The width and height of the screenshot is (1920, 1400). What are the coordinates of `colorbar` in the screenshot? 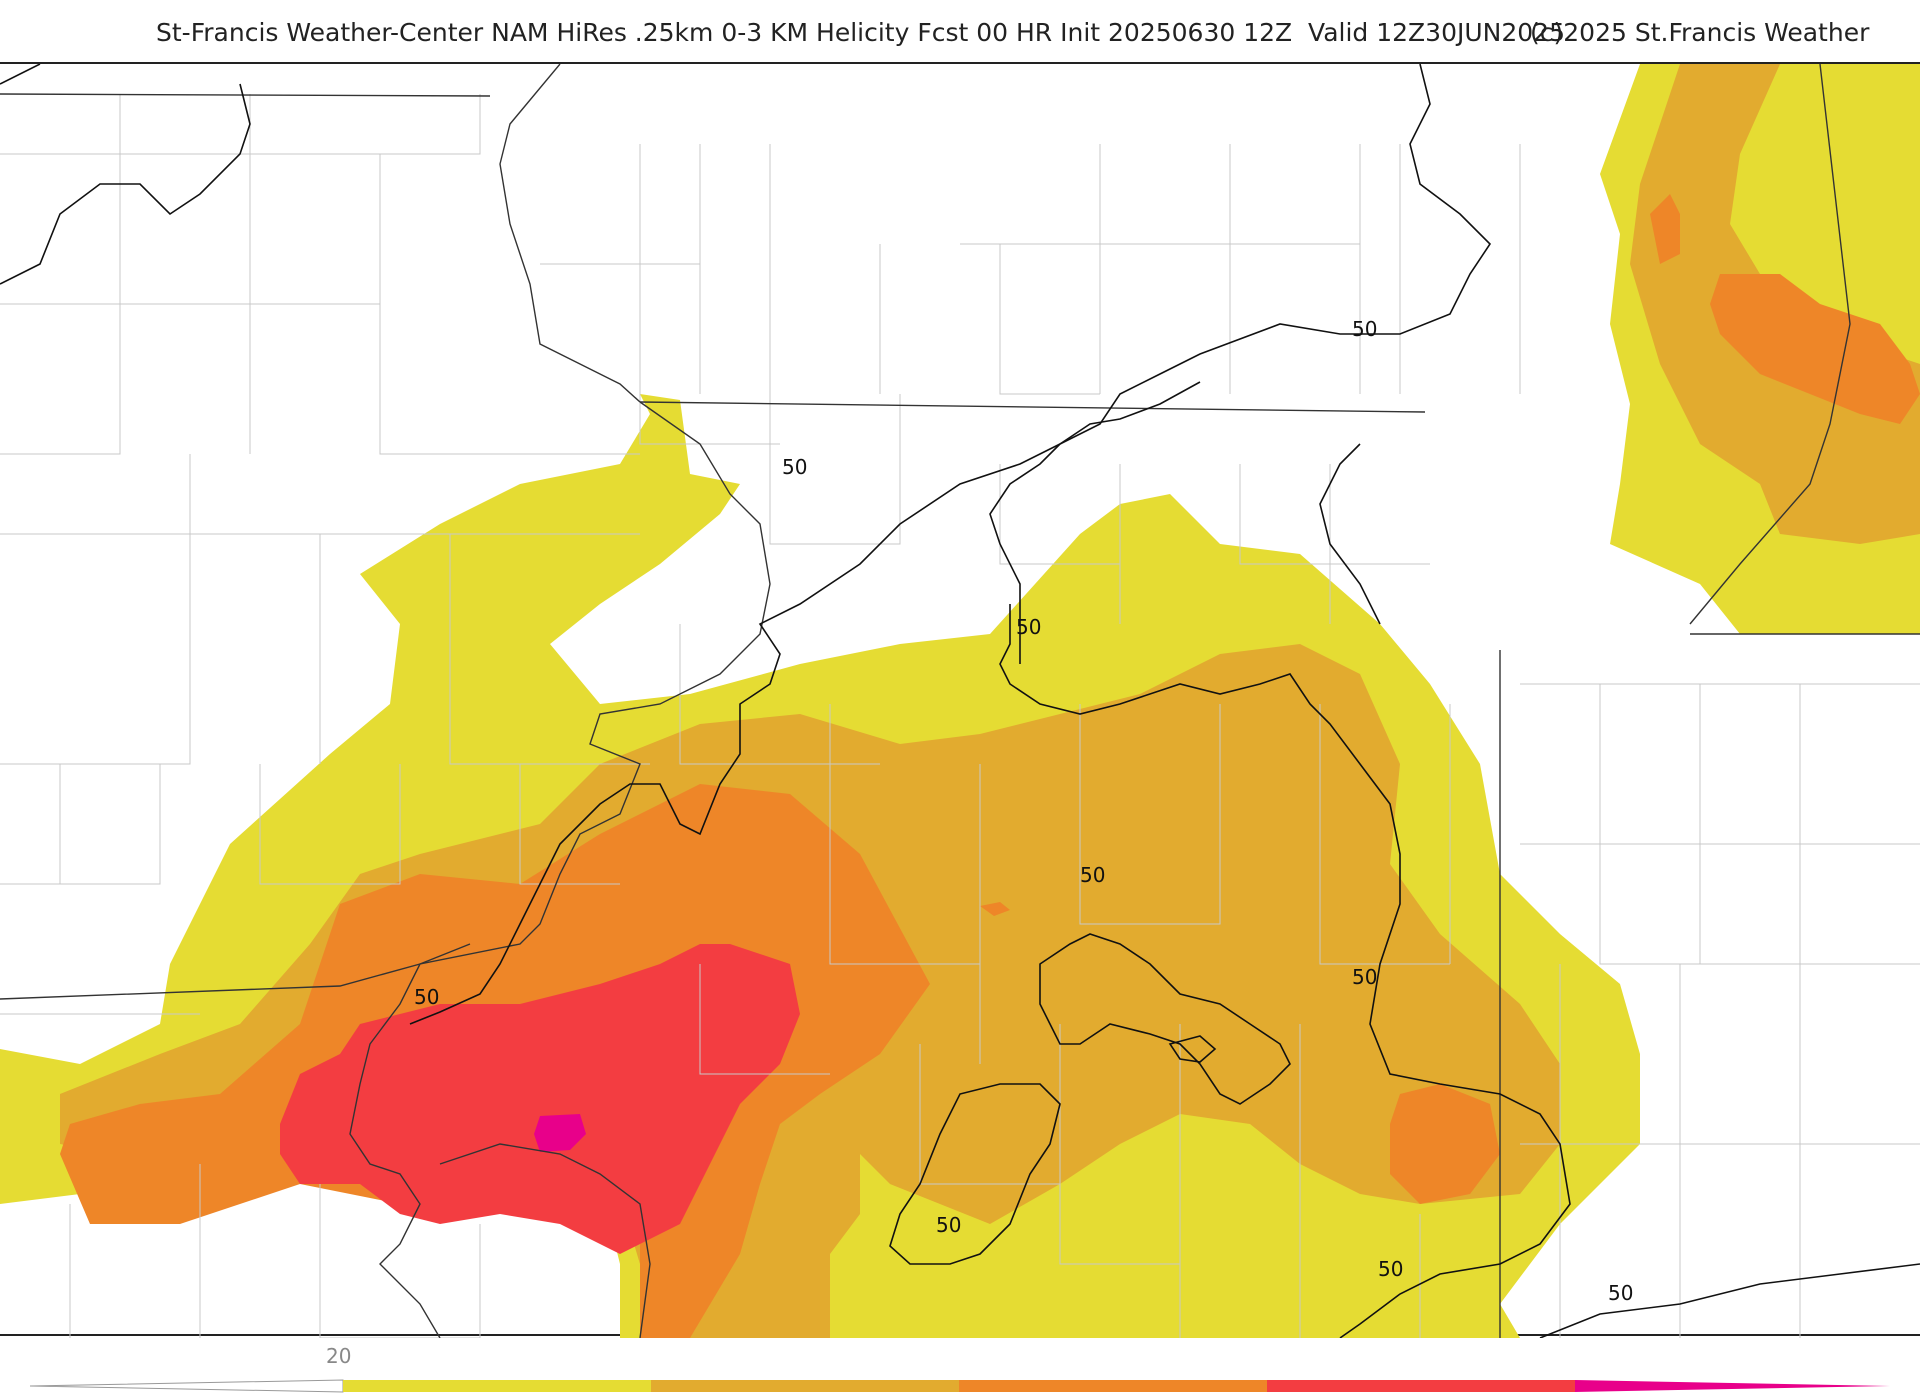 It's located at (960, 1386).